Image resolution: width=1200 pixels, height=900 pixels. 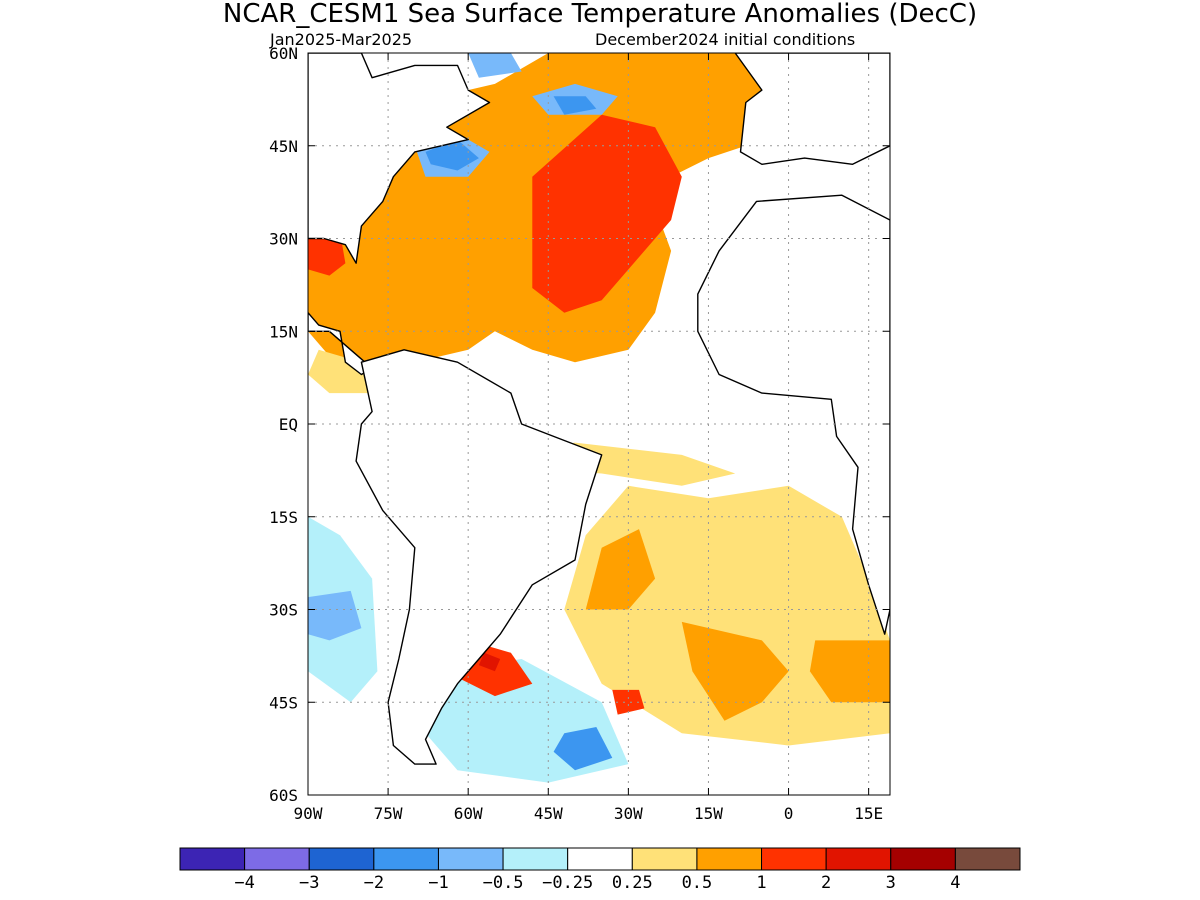 I want to click on colorbar-label: −4, so click(x=244, y=883).